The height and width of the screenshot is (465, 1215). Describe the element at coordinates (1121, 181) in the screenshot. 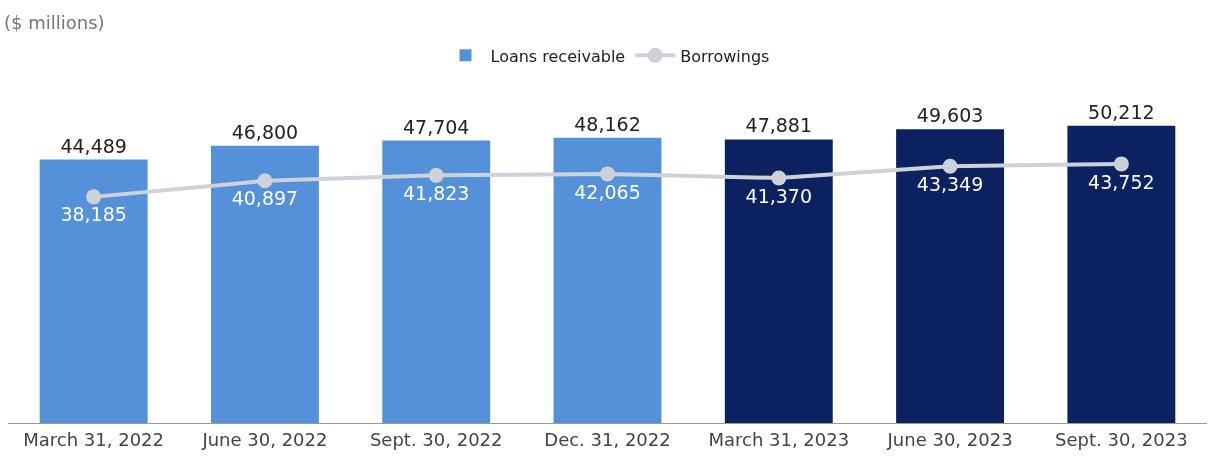

I see `data-label: 43,752` at that location.